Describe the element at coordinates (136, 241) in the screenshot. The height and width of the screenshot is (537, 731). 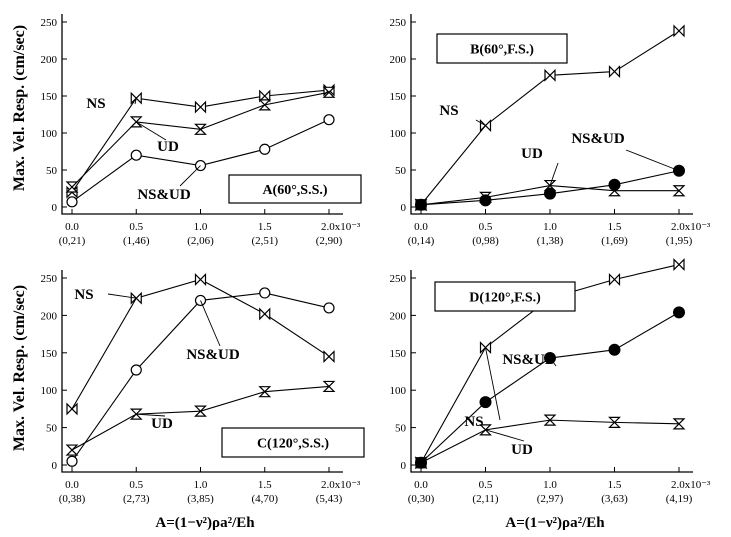
I see `x-sub-label: (1,46)` at that location.